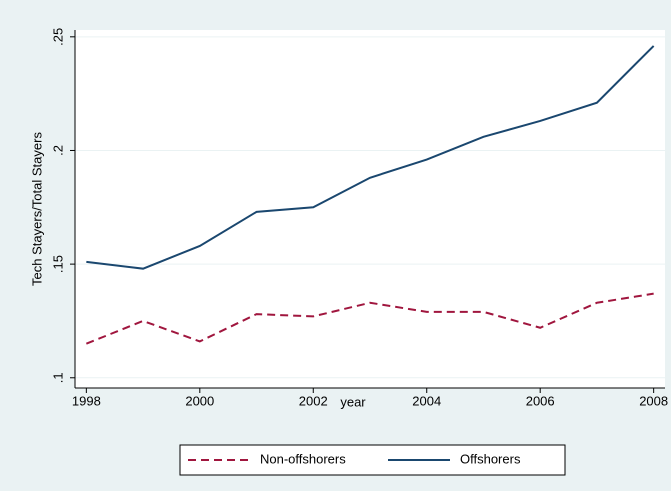 Image resolution: width=671 pixels, height=491 pixels. Describe the element at coordinates (303, 458) in the screenshot. I see `legend-label: Non-offshorers` at that location.